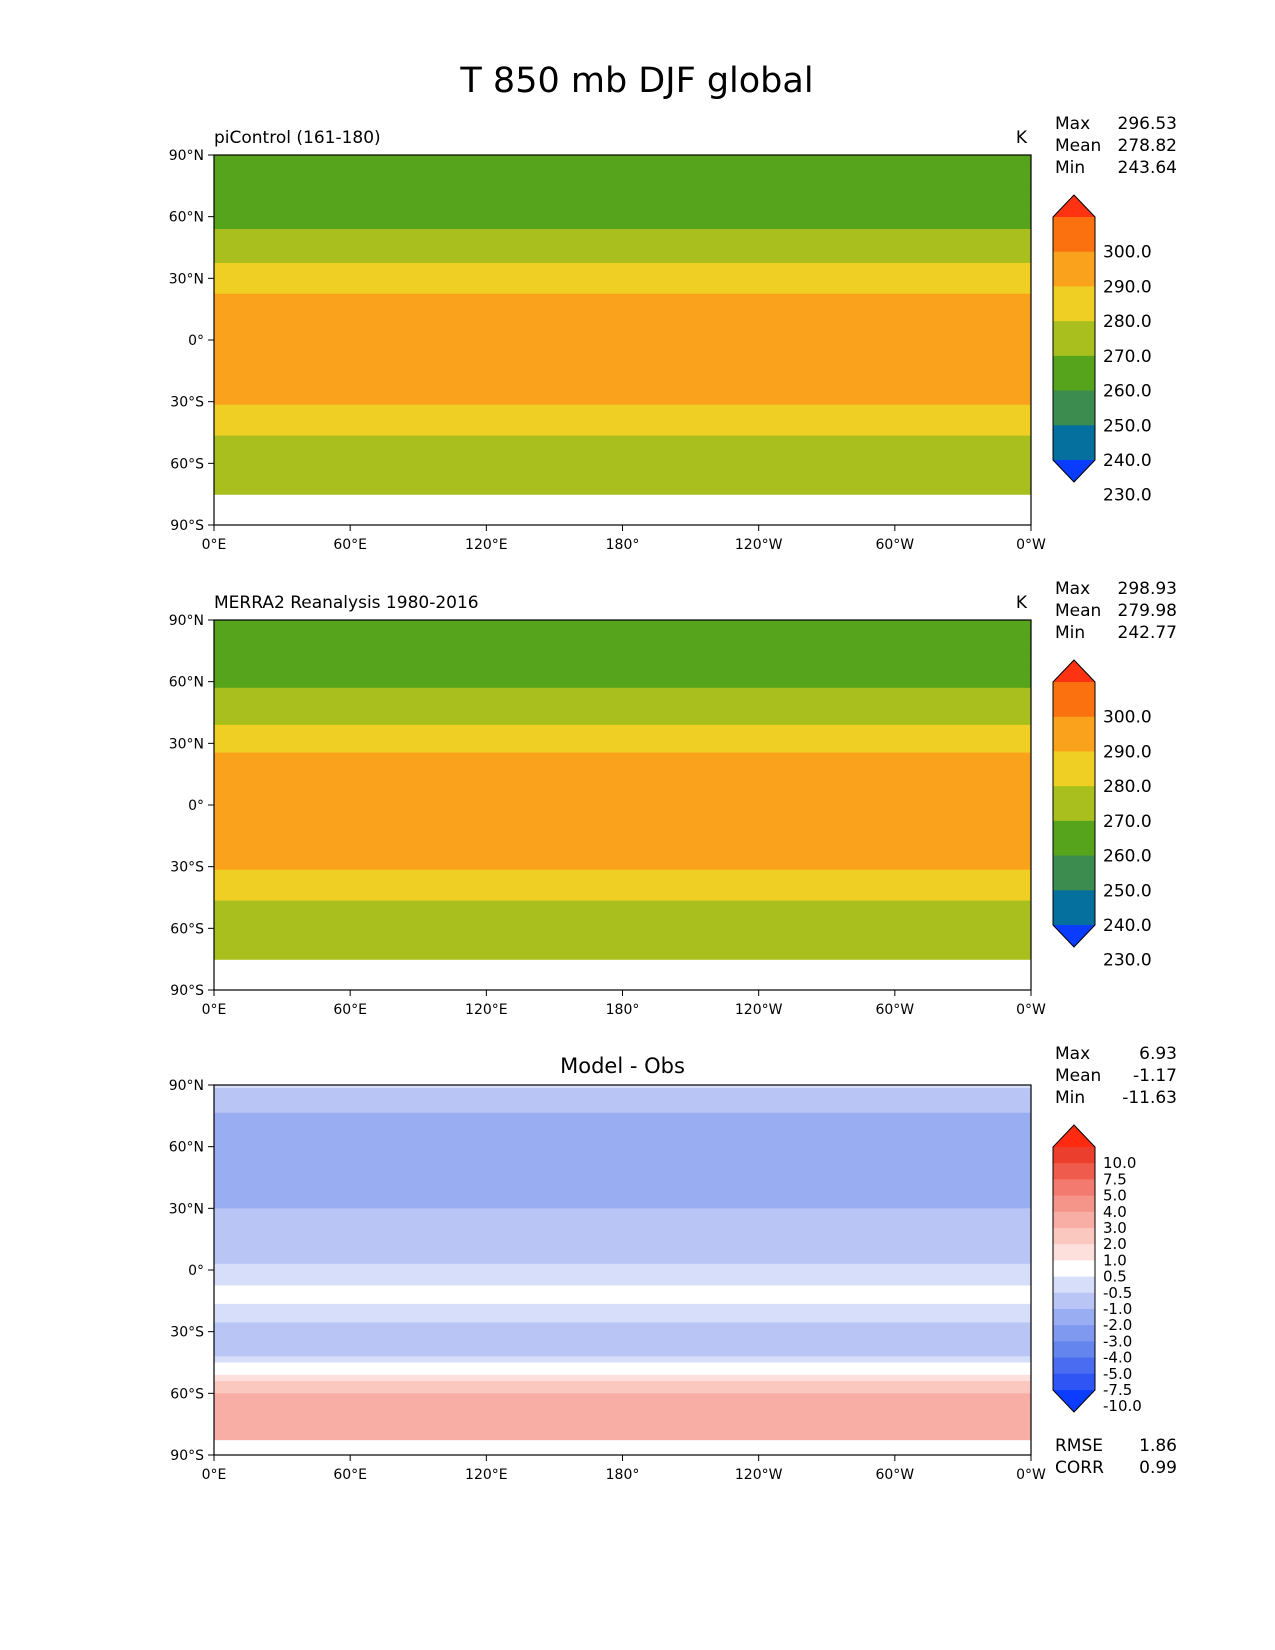 The height and width of the screenshot is (1650, 1275). Describe the element at coordinates (186, 683) in the screenshot. I see `y-tick-label: 60°N` at that location.